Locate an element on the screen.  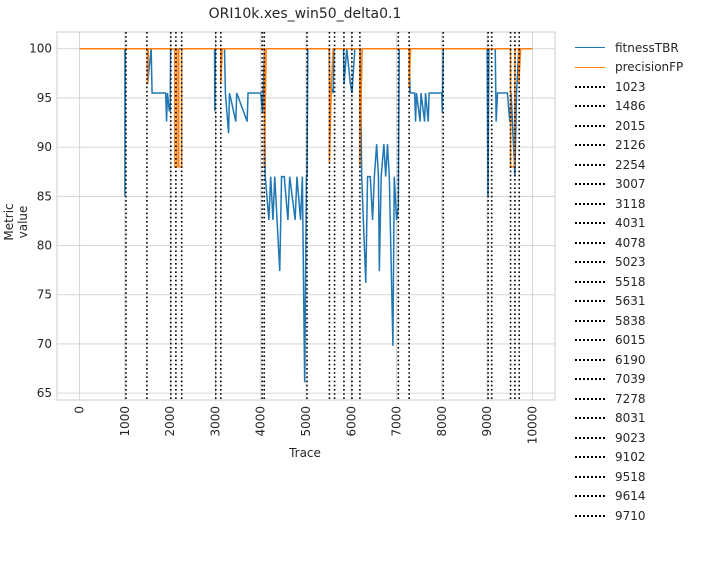
legend-item: fitnessTBR is located at coordinates (629, 48).